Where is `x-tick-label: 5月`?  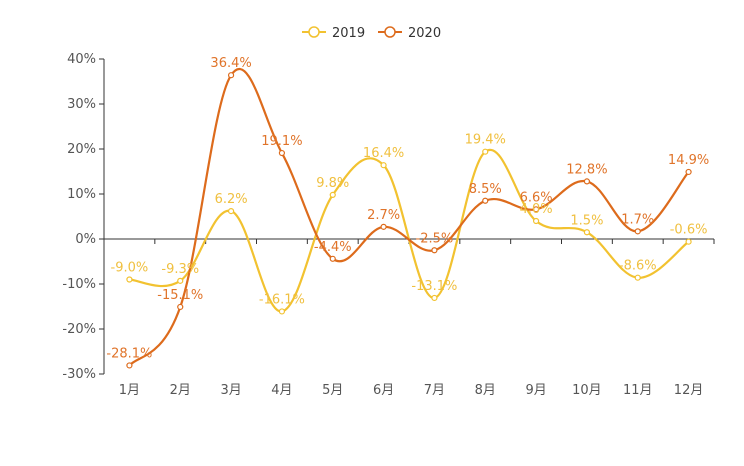
x-tick-label: 5月 is located at coordinates (332, 390).